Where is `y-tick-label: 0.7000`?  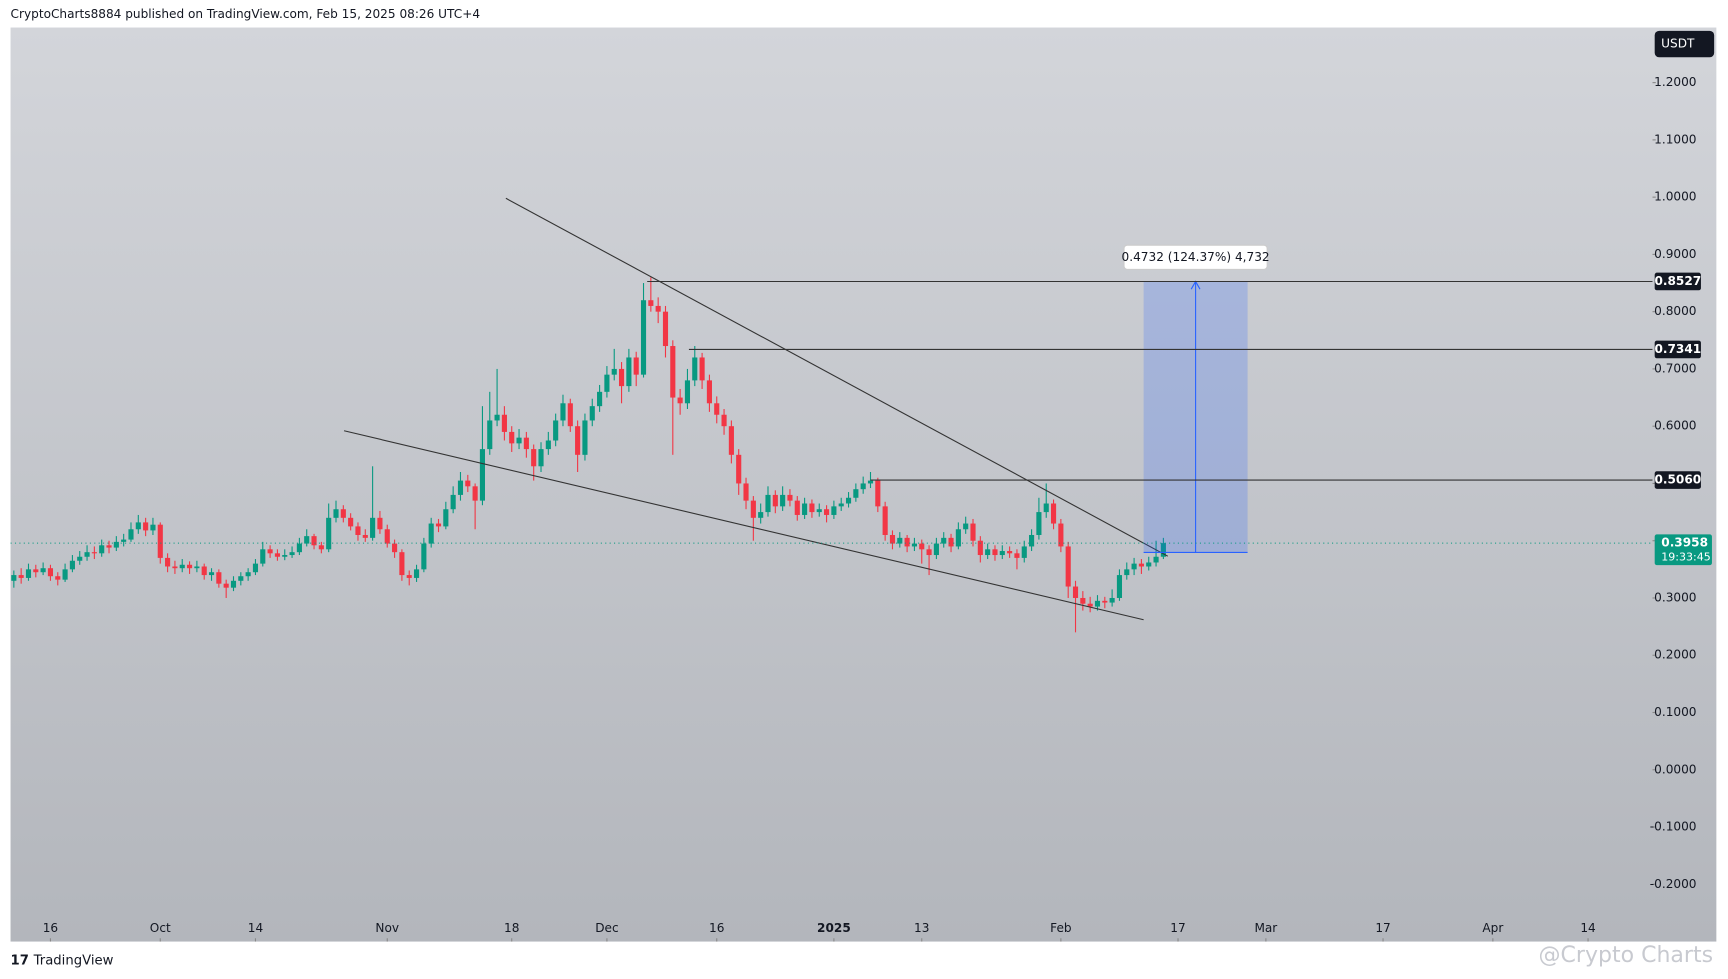
y-tick-label: 0.7000 is located at coordinates (1675, 368).